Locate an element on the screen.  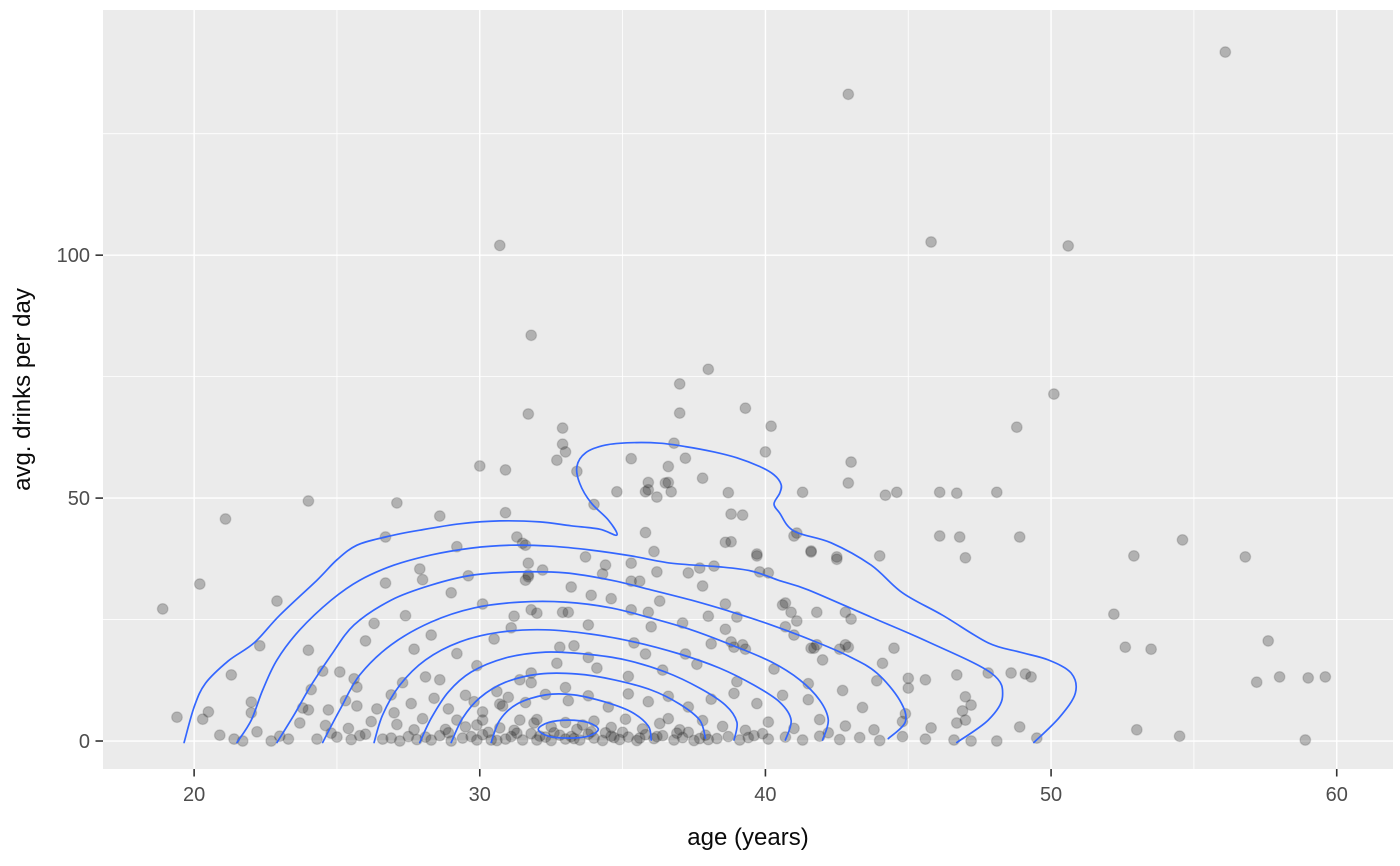
x-axis-title: age (years) is located at coordinates (747, 837).